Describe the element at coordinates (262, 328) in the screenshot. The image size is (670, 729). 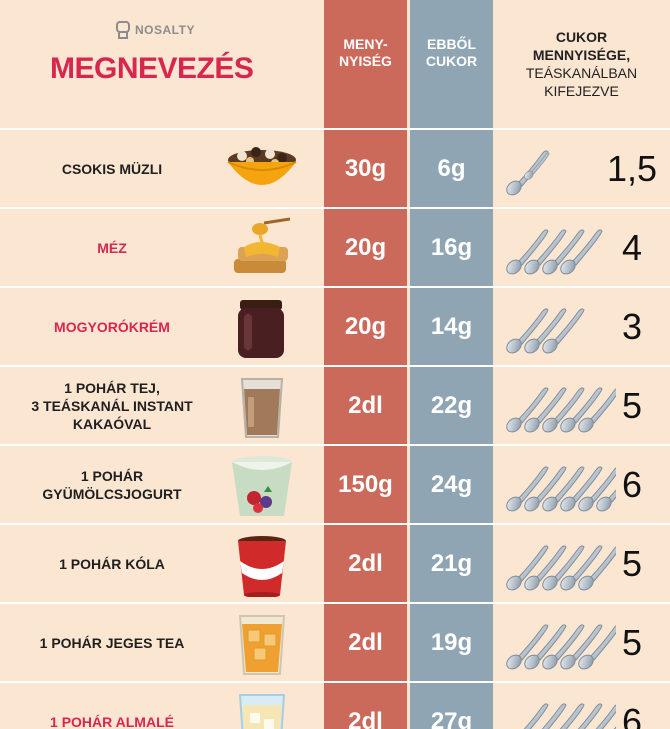
I see `hazelnut-spread-jar-icon` at that location.